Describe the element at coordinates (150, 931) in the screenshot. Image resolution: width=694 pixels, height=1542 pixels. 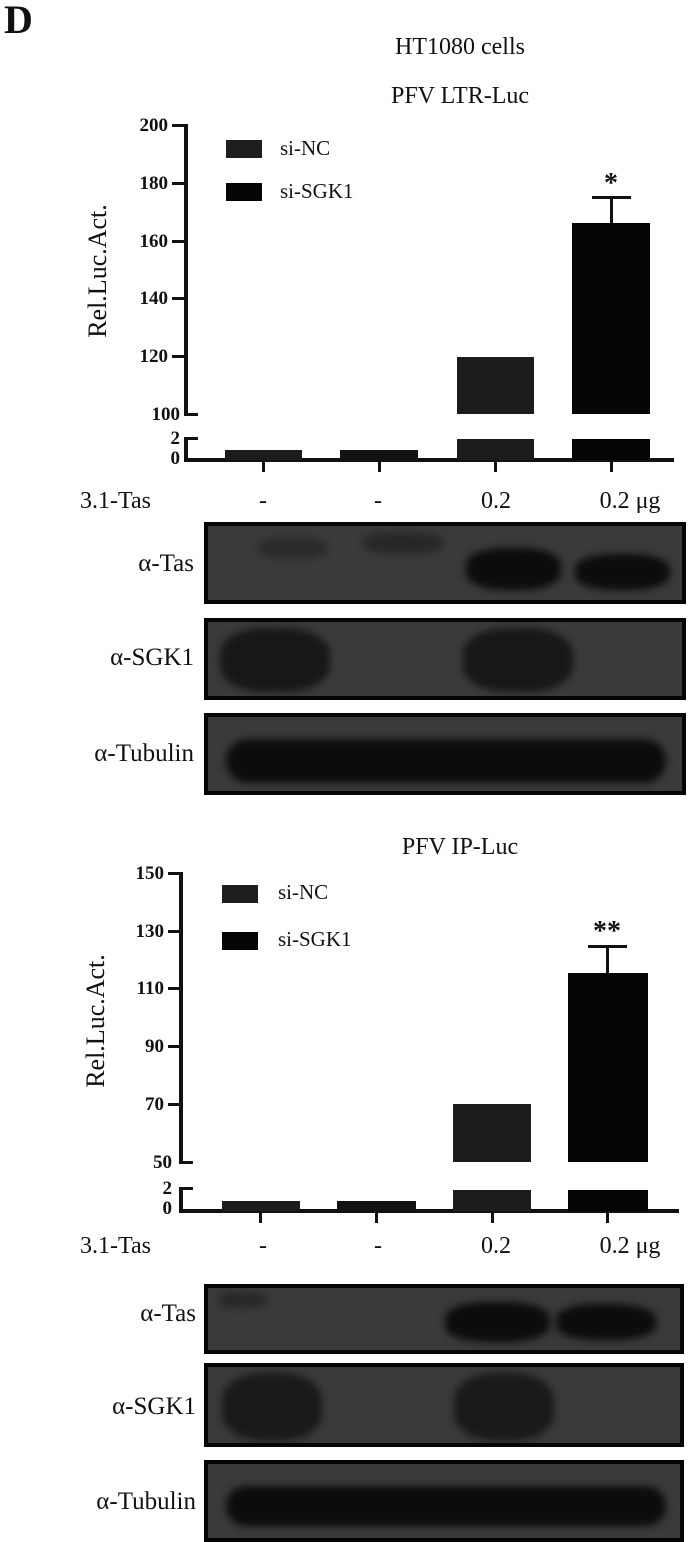
I see `tick-label: 130` at that location.